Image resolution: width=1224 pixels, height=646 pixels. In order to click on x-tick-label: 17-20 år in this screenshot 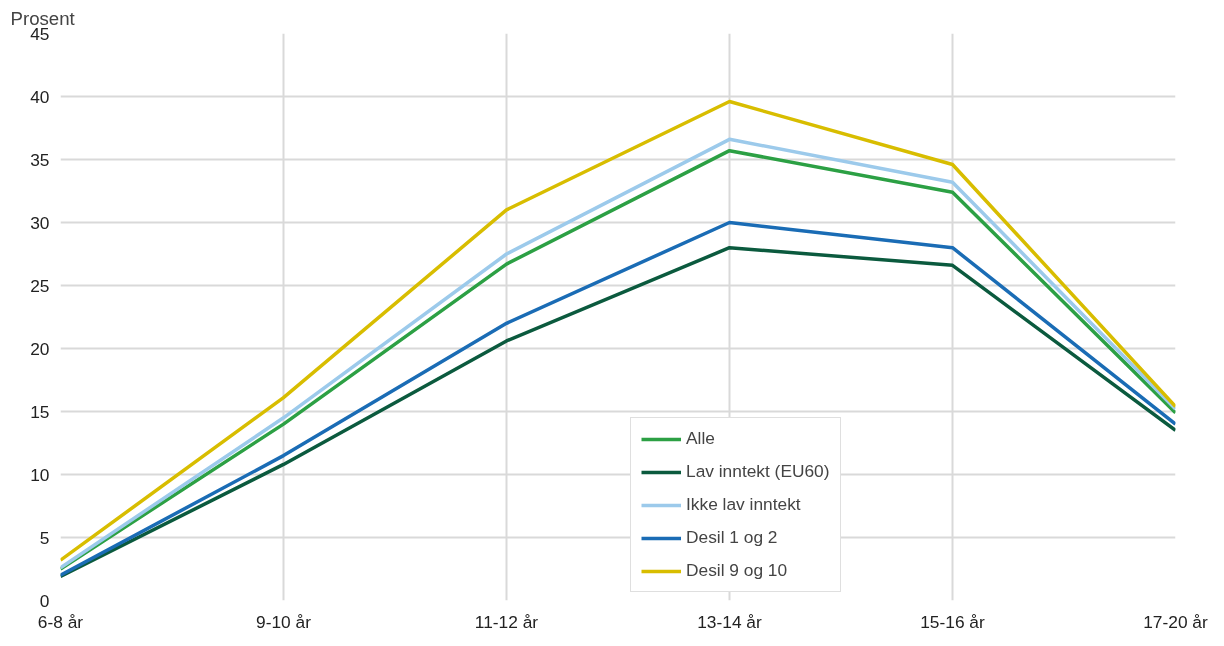, I will do `click(1175, 621)`.